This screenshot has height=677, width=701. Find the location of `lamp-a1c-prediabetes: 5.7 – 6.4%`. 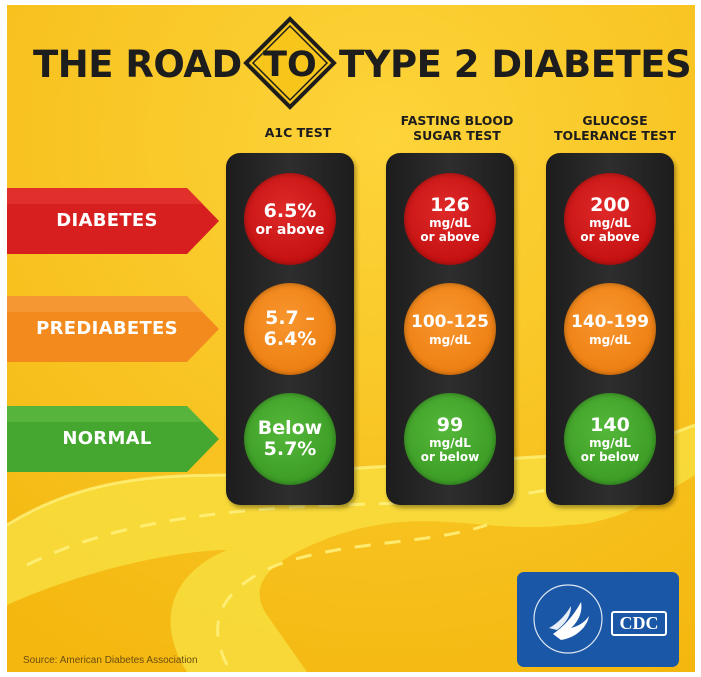

lamp-a1c-prediabetes: 5.7 – 6.4% is located at coordinates (290, 329).